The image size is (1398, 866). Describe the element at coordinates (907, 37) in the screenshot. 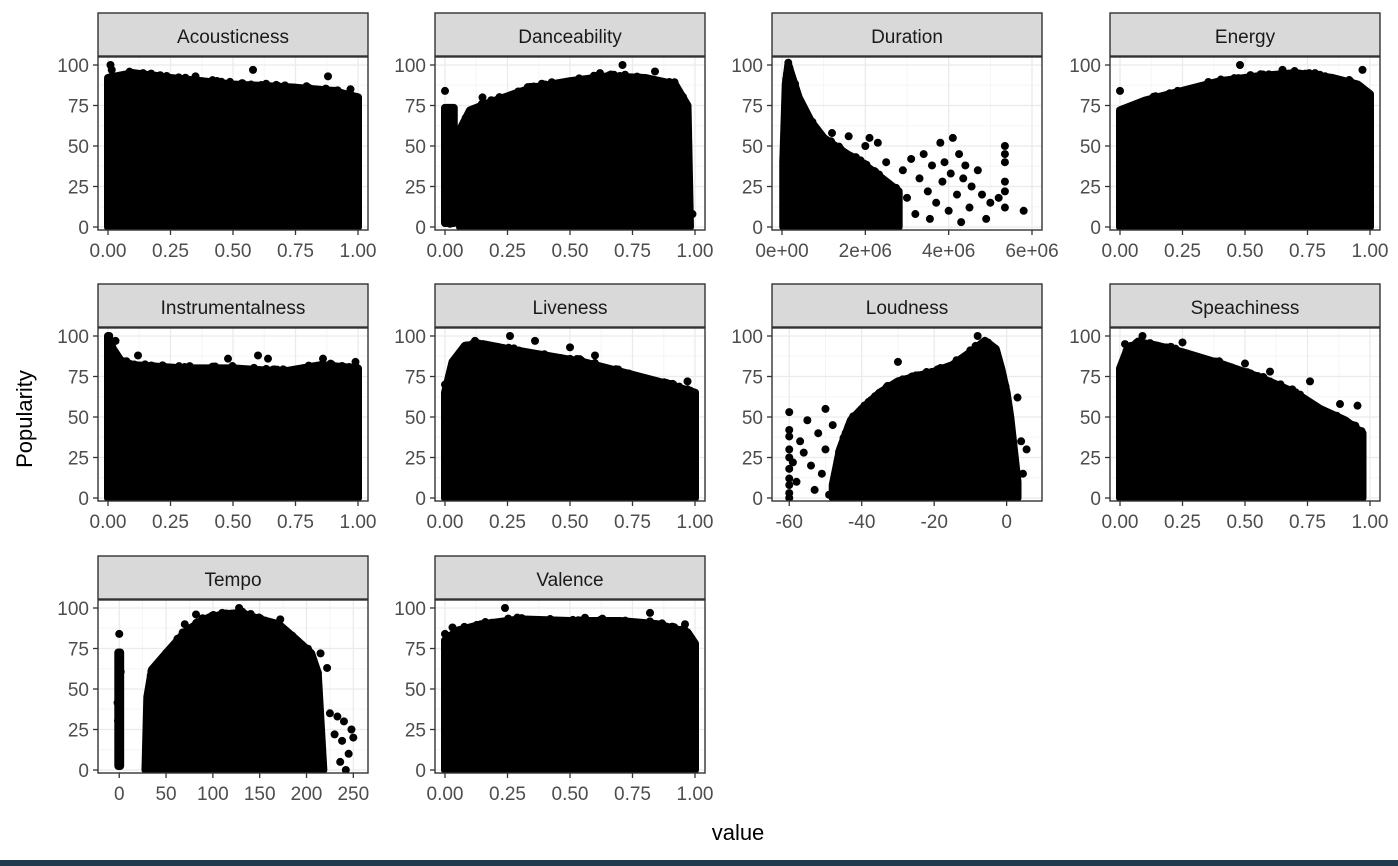

I see `facet-strip-label: Duration` at that location.